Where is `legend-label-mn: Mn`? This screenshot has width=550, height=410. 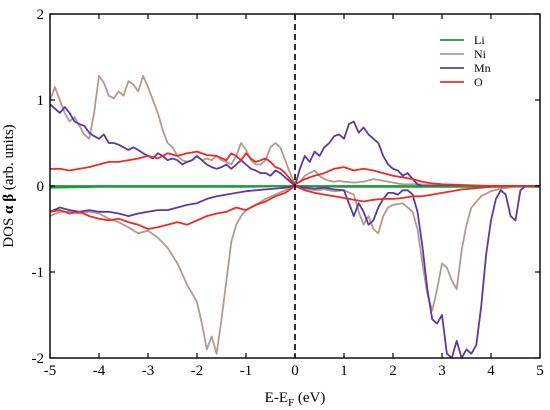 legend-label-mn: Mn is located at coordinates (482, 68).